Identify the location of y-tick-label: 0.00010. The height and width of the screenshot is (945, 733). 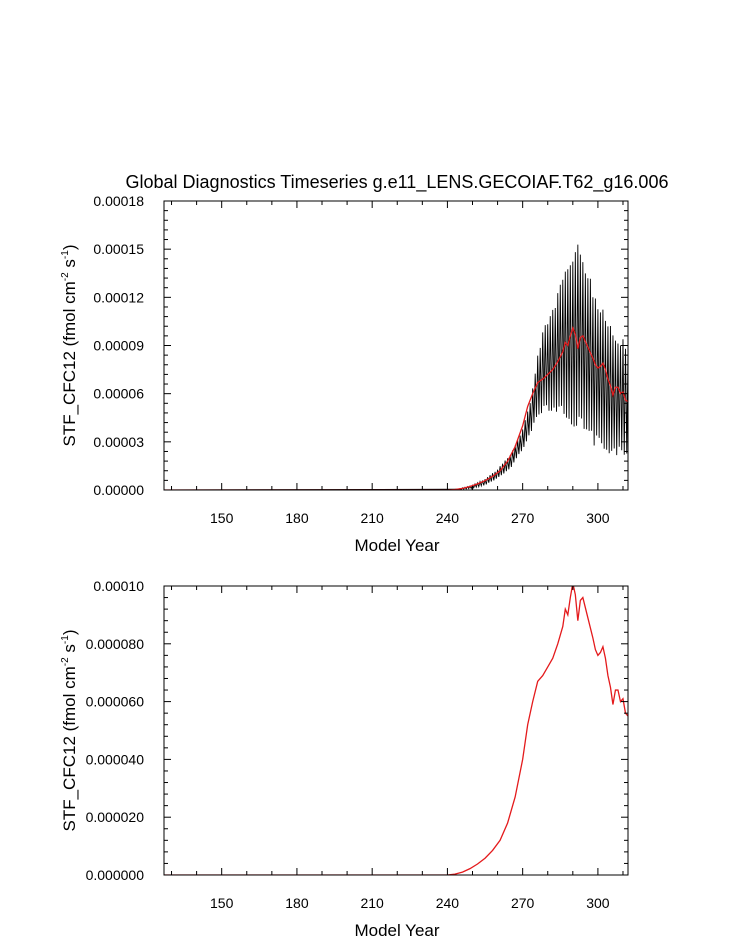
(118, 586).